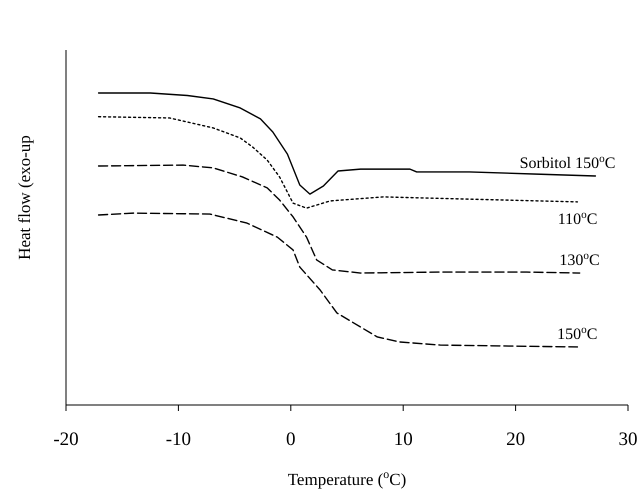 This screenshot has width=641, height=495. I want to click on x-tick-label: 20, so click(516, 439).